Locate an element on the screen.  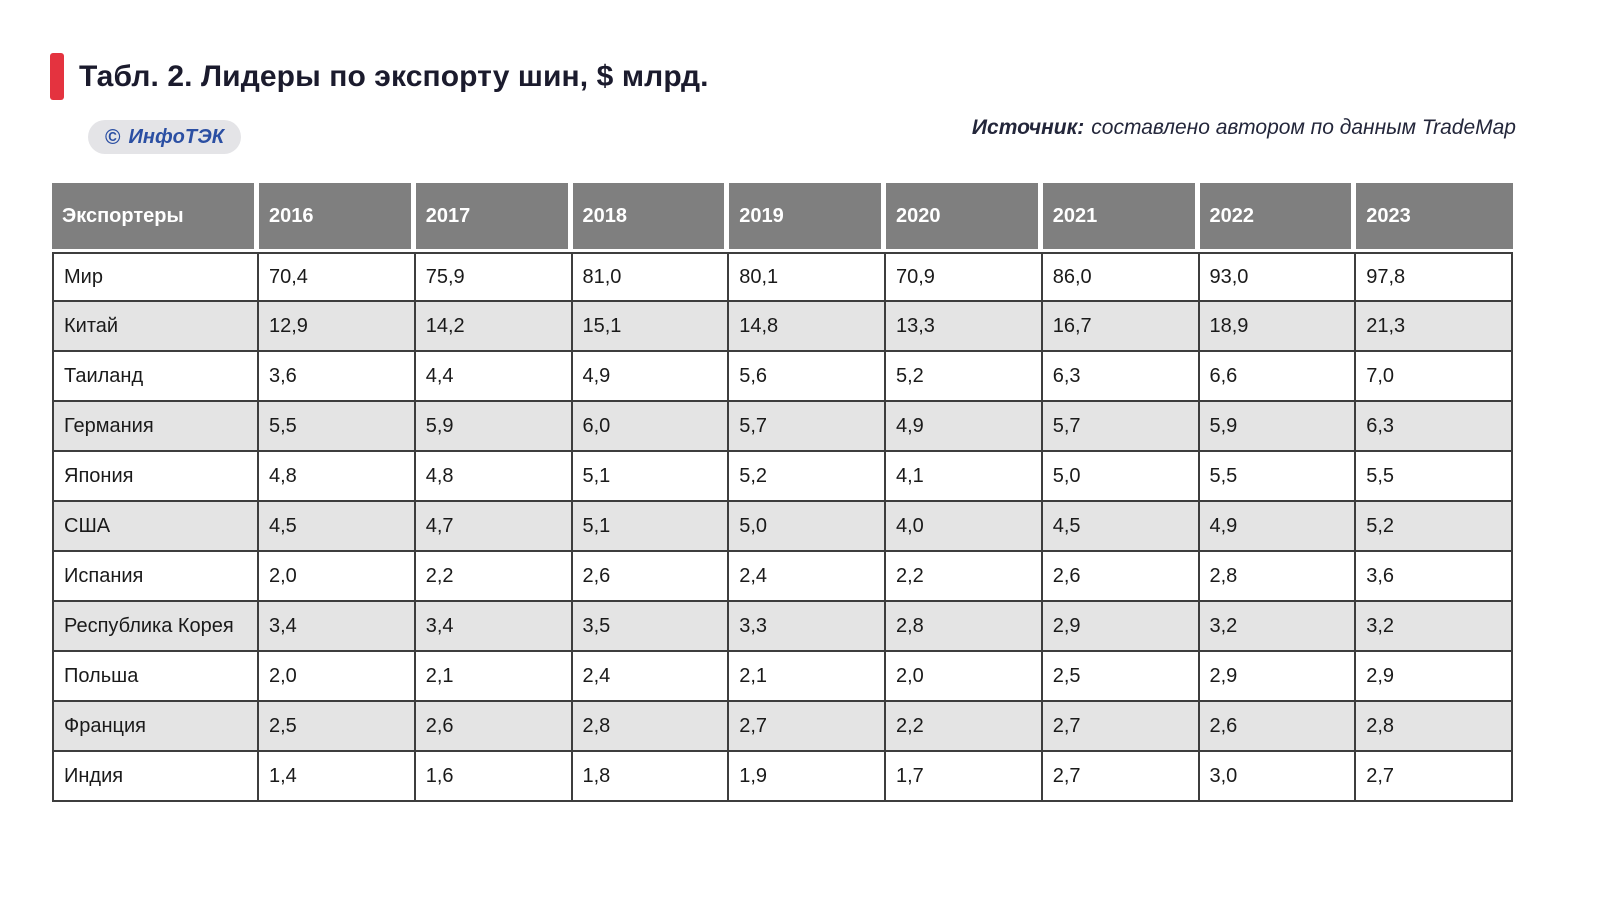
value-cell: 97,8 is located at coordinates (1434, 277).